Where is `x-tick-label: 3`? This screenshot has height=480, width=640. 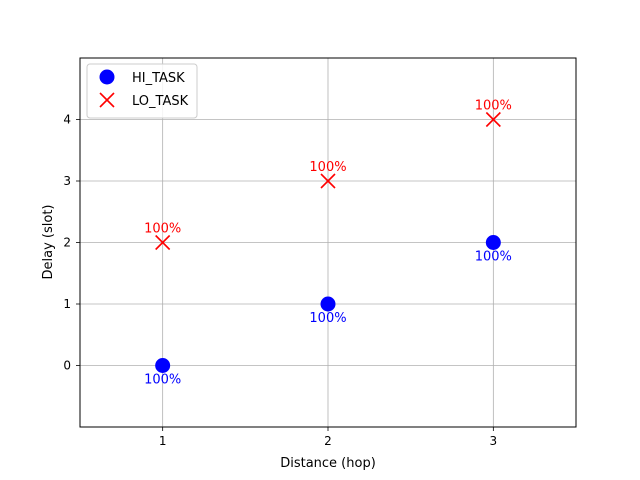 x-tick-label: 3 is located at coordinates (494, 441).